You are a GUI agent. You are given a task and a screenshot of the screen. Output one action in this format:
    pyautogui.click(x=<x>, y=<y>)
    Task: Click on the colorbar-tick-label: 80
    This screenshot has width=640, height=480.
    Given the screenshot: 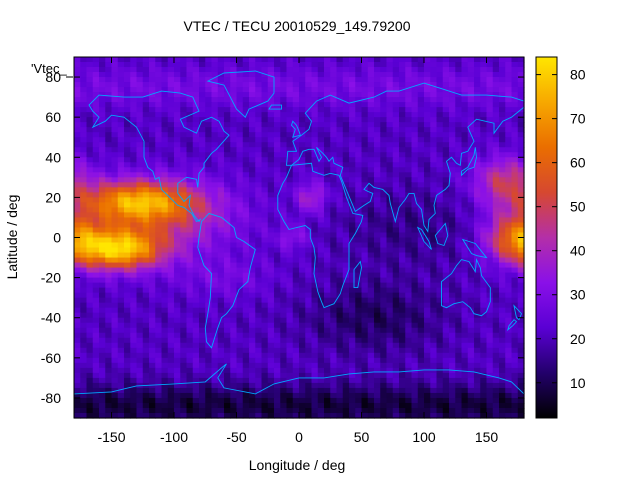 What is the action you would take?
    pyautogui.click(x=578, y=75)
    